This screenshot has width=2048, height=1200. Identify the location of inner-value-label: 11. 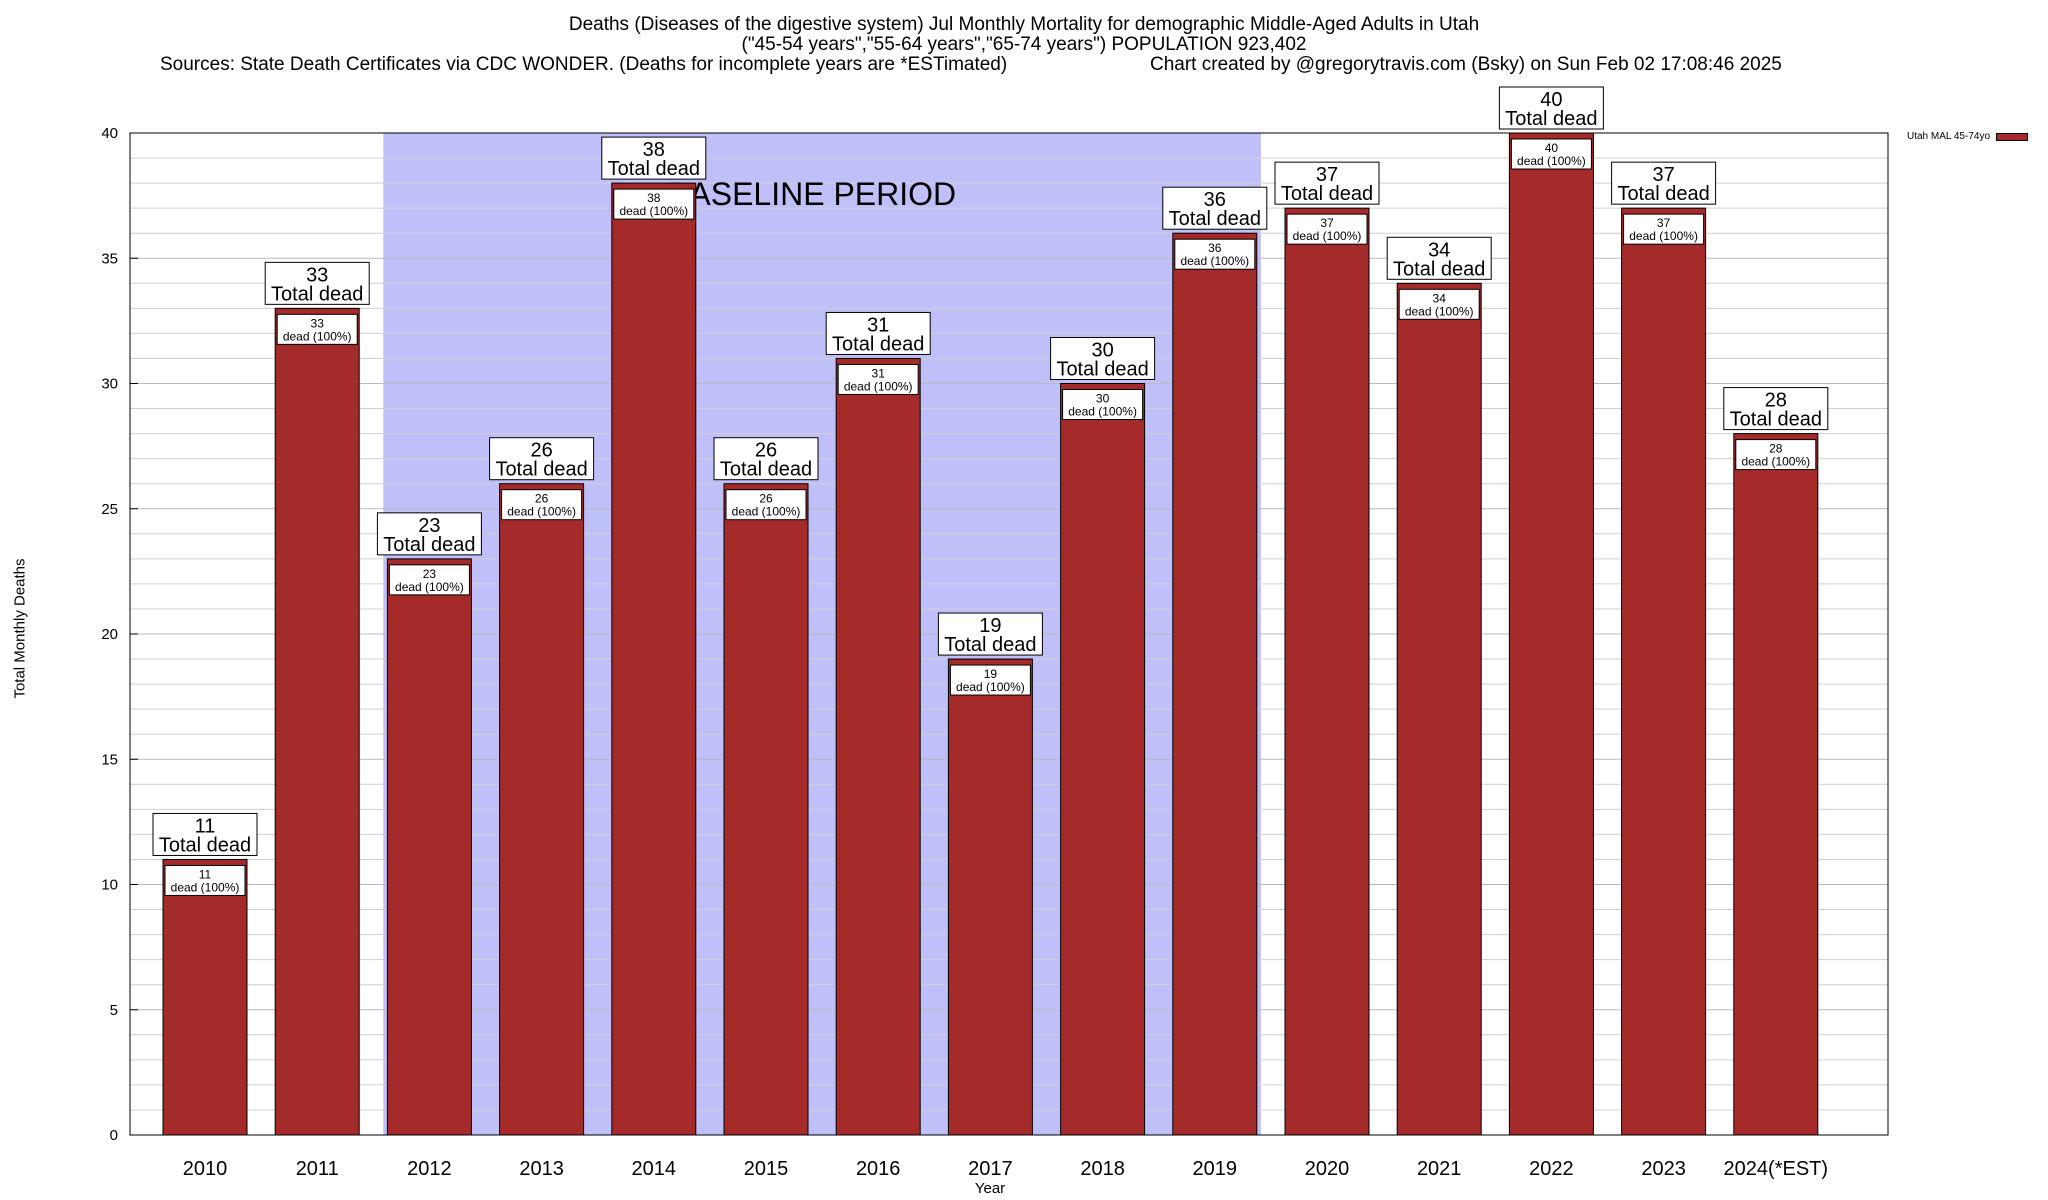
(205, 874).